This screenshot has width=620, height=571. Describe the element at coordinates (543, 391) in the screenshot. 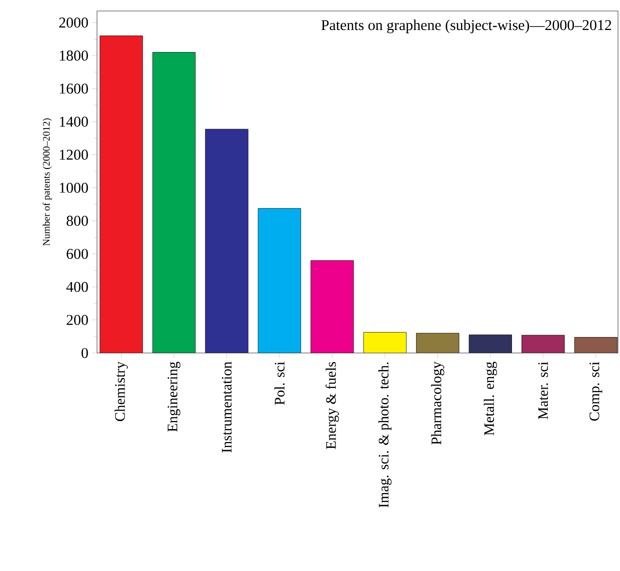

I see `x-tick-label: Mater. sci` at that location.